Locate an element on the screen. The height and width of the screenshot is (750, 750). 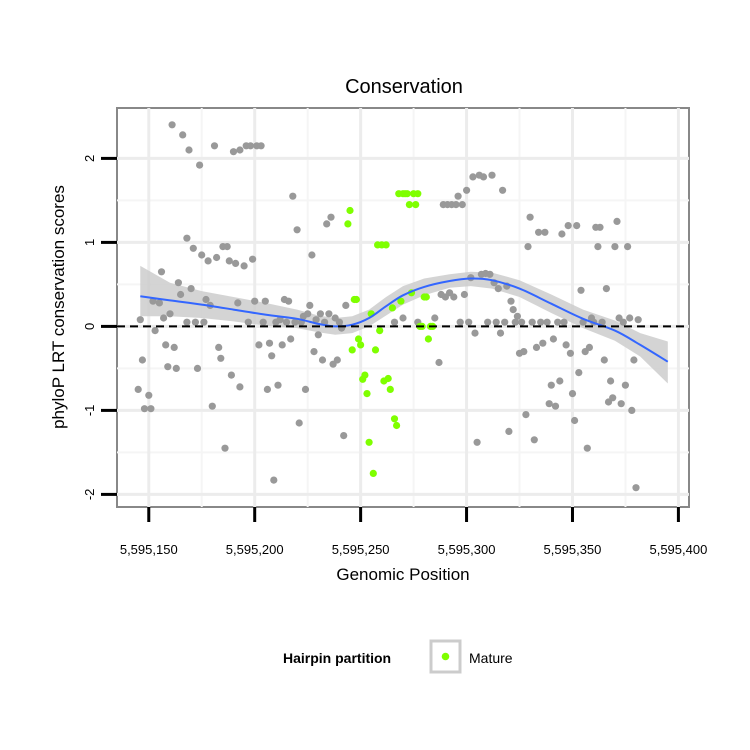
x-tick-label-1: 5,595,200 is located at coordinates (255, 549).